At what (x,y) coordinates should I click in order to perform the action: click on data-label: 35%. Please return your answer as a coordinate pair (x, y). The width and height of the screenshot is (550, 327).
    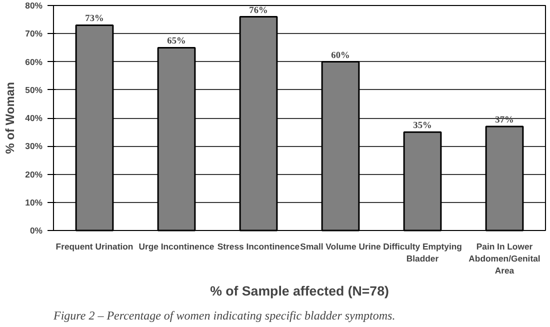
    Looking at the image, I should click on (422, 126).